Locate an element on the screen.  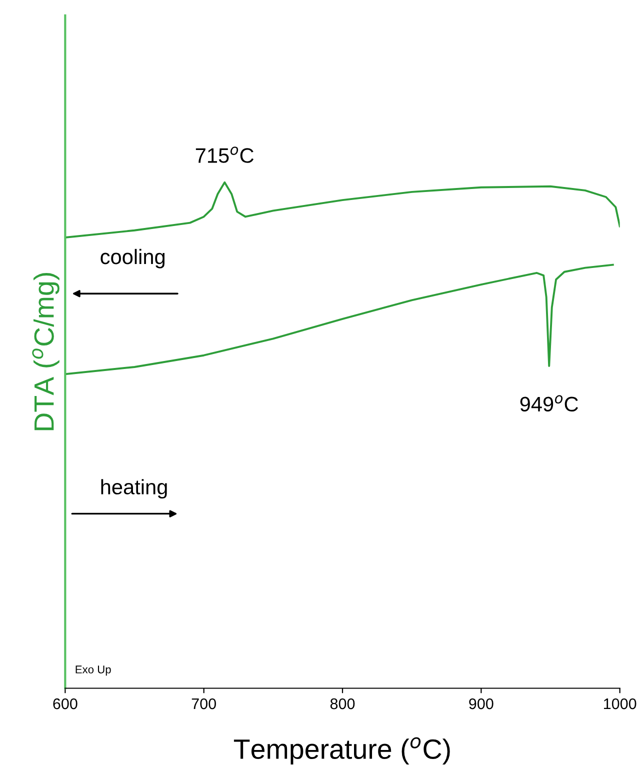
annotation: 715$^{o}$C is located at coordinates (225, 154).